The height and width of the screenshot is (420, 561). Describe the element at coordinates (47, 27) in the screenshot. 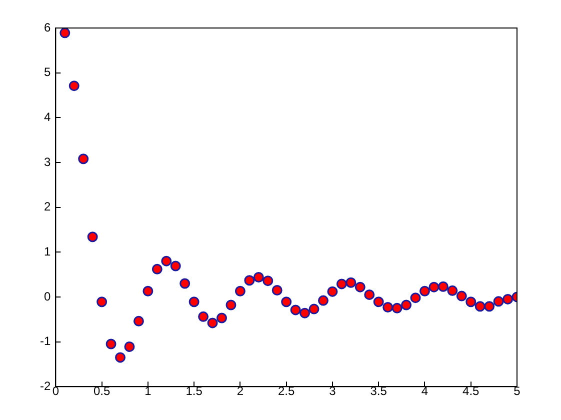

I see `y-tick-label: 6` at that location.